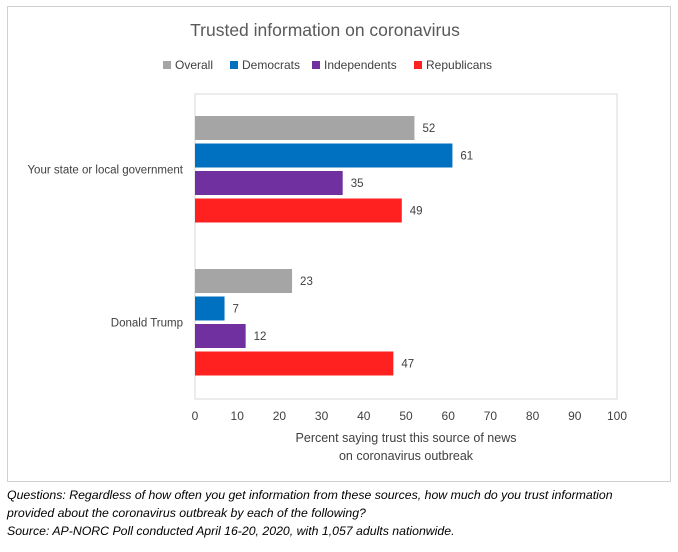 This screenshot has width=678, height=552. Describe the element at coordinates (210, 308) in the screenshot. I see `bar-democrats-donald-trump` at that location.